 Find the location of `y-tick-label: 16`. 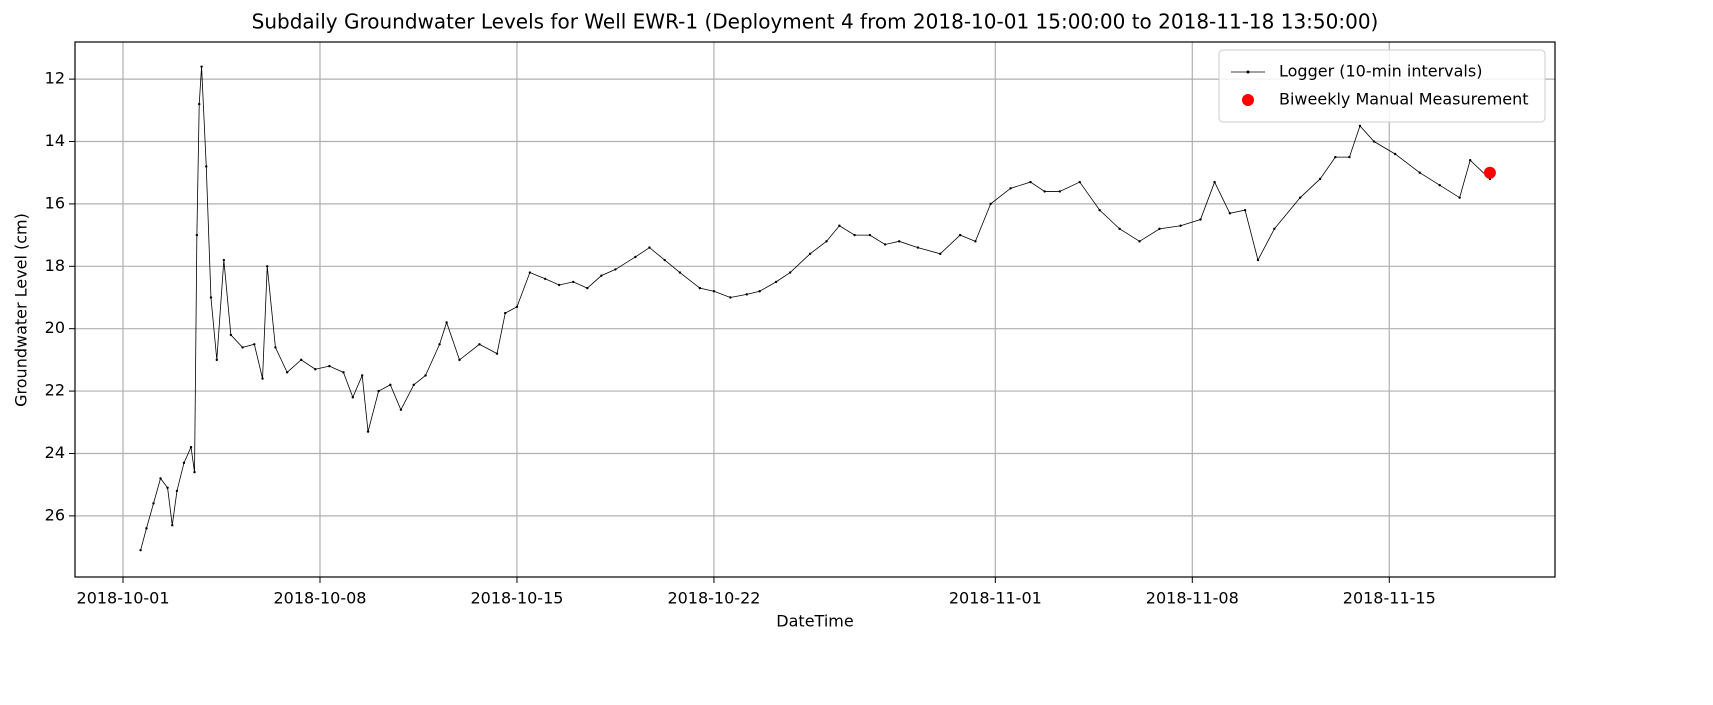

y-tick-label: 16 is located at coordinates (55, 202).